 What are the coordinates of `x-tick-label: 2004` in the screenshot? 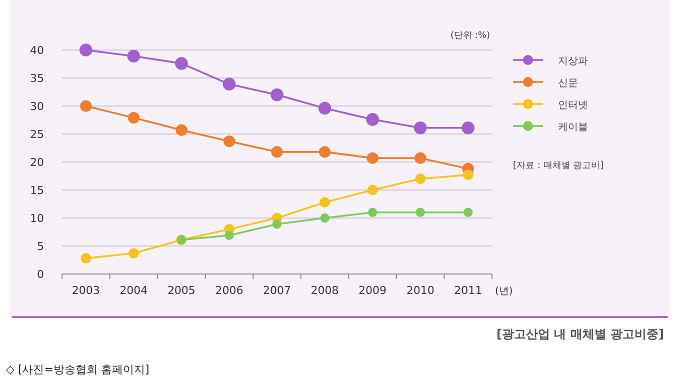 It's located at (134, 290).